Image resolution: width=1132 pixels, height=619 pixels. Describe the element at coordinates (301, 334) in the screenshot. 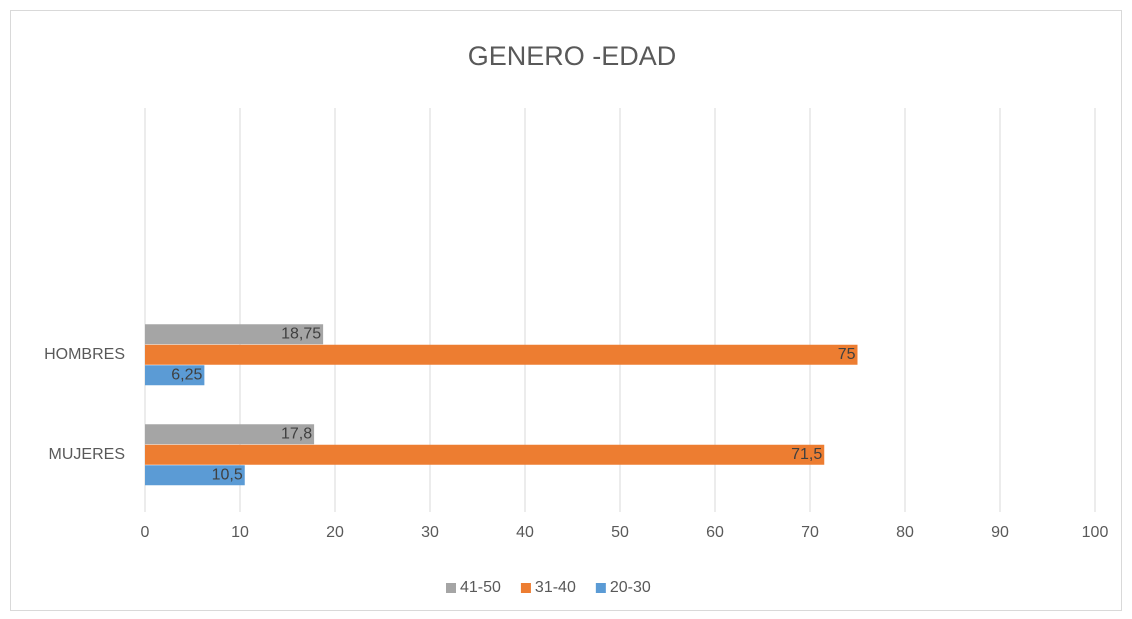

I see `data-label: 18,75` at that location.